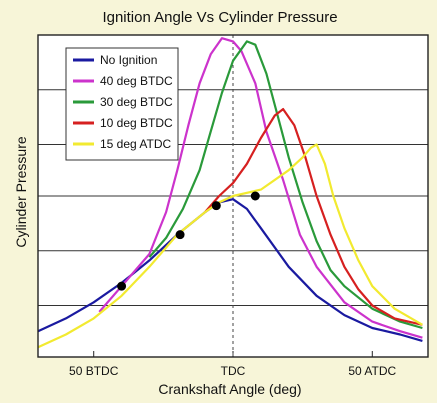  I want to click on legend-label: 10 deg BTDC, so click(136, 123).